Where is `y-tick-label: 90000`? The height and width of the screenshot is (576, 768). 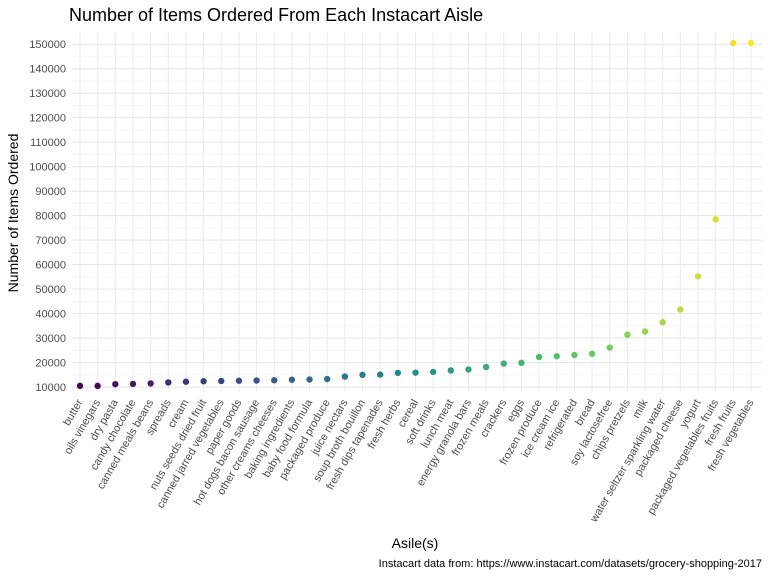 y-tick-label: 90000 is located at coordinates (50, 192).